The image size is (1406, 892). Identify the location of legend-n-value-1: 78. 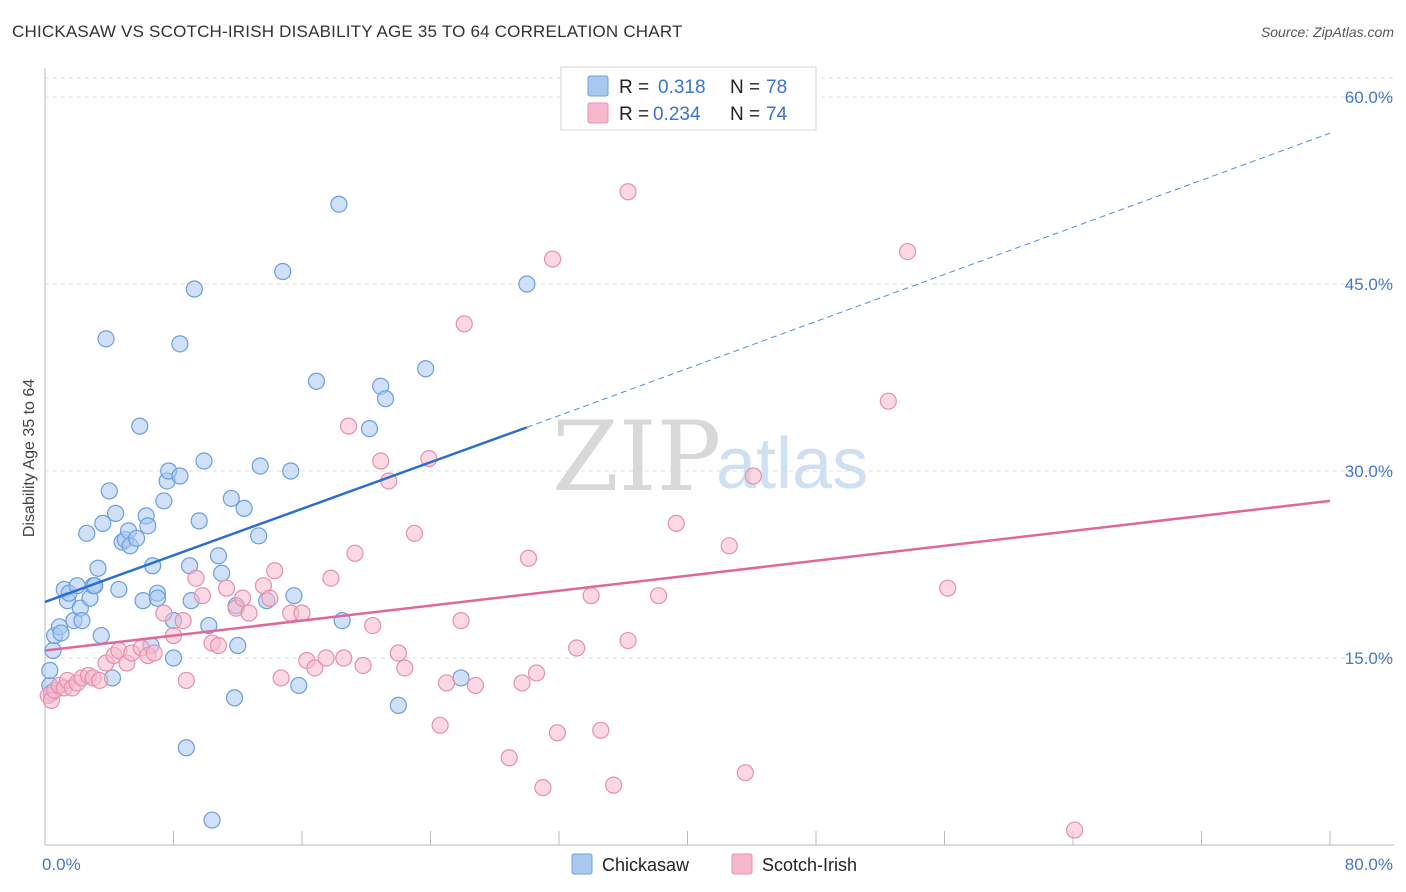
(776, 87).